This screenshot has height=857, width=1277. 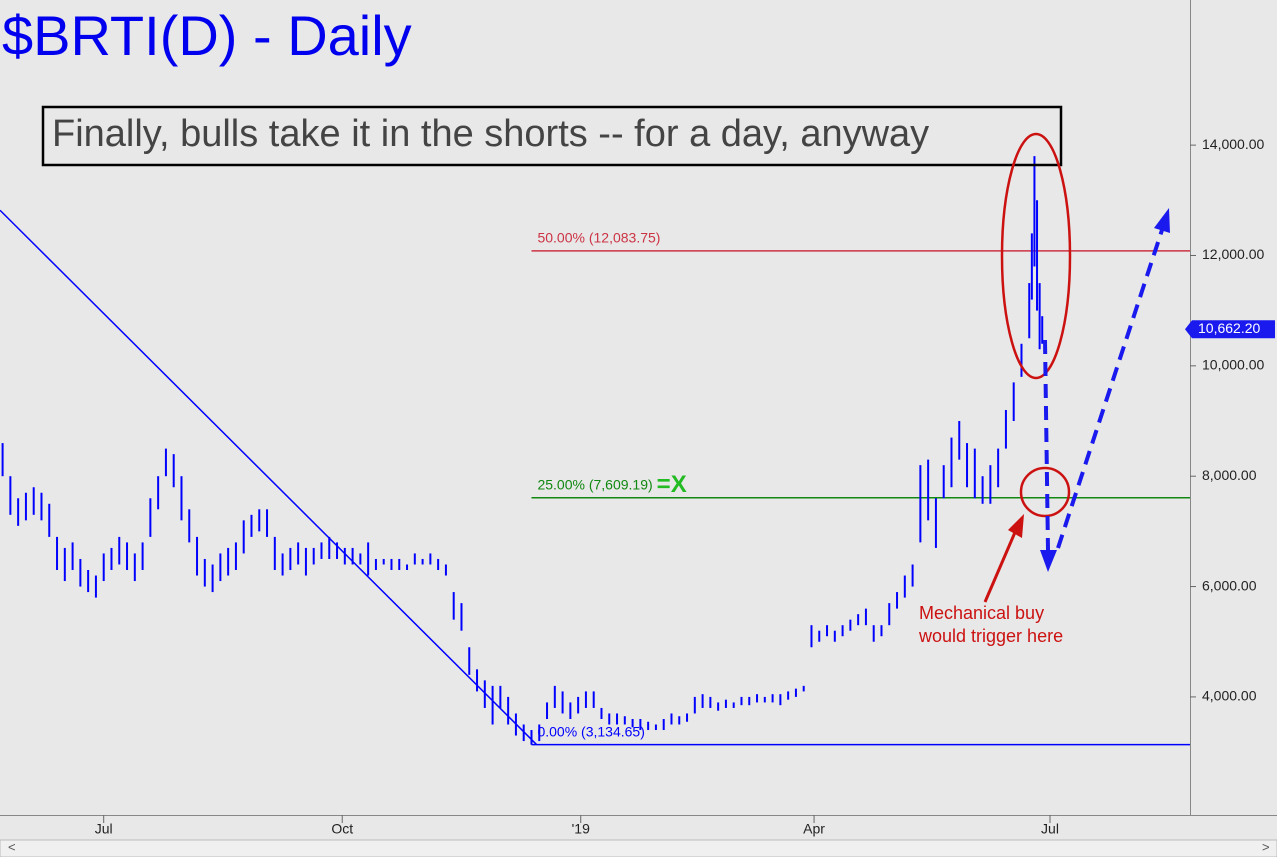 What do you see at coordinates (1266, 846) in the screenshot?
I see `scroll-right: >` at bounding box center [1266, 846].